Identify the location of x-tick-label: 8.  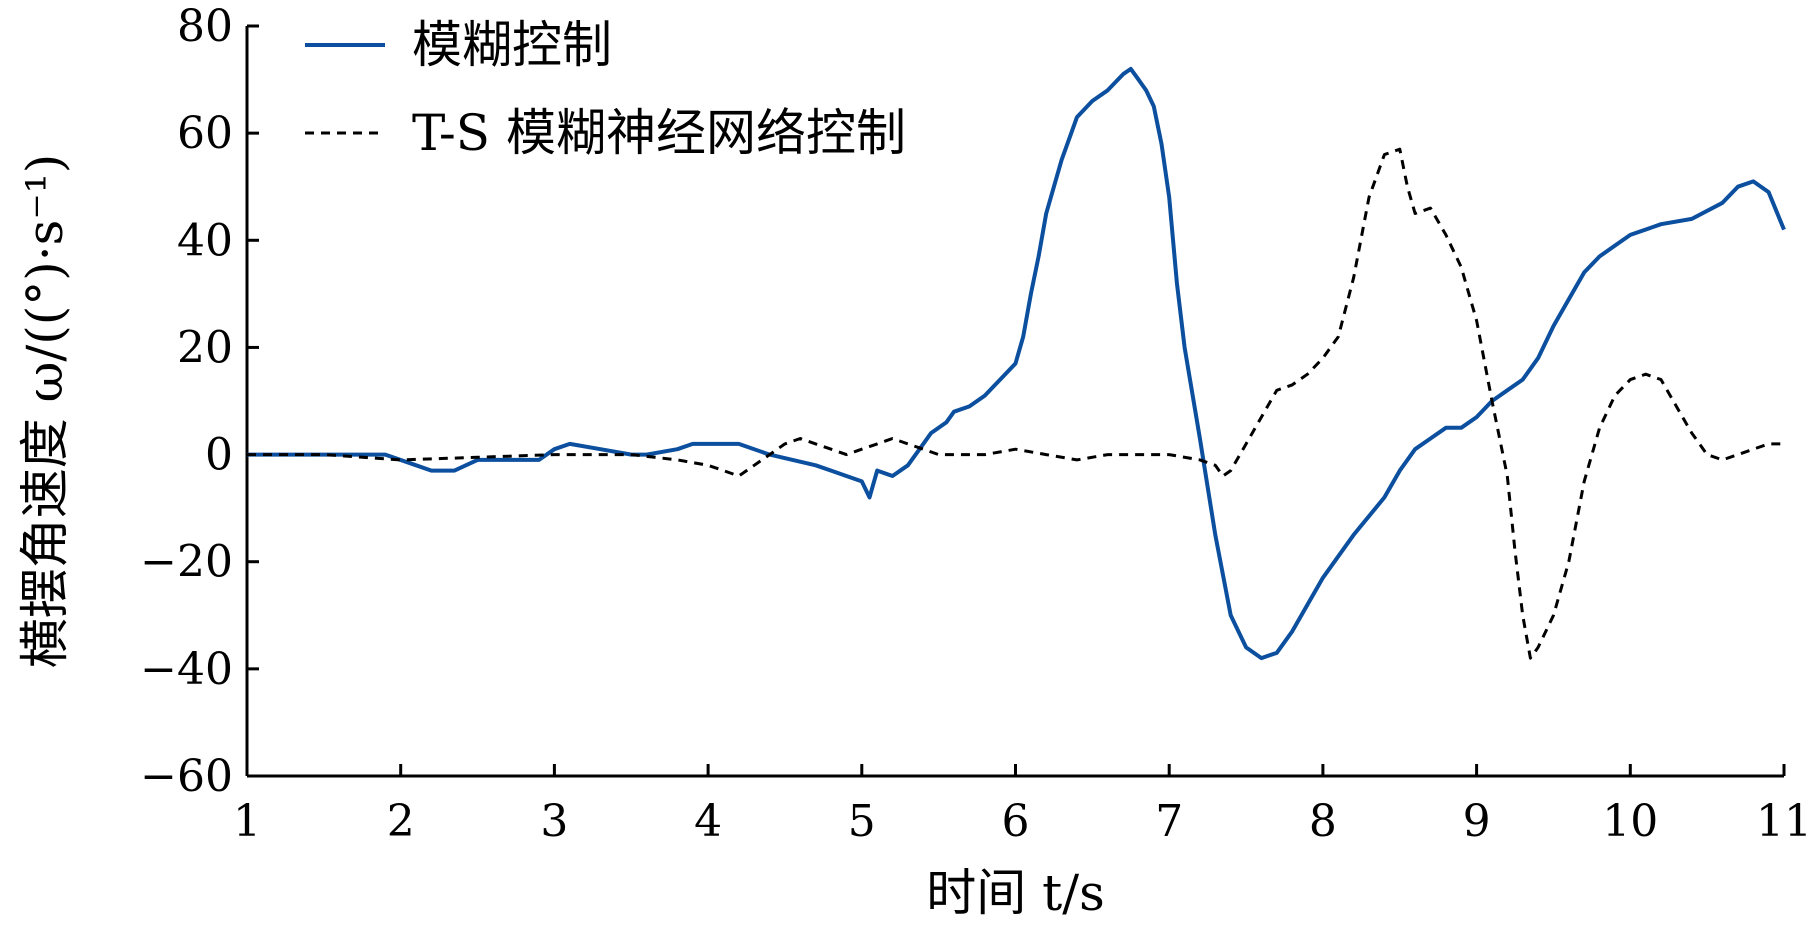
(1323, 821).